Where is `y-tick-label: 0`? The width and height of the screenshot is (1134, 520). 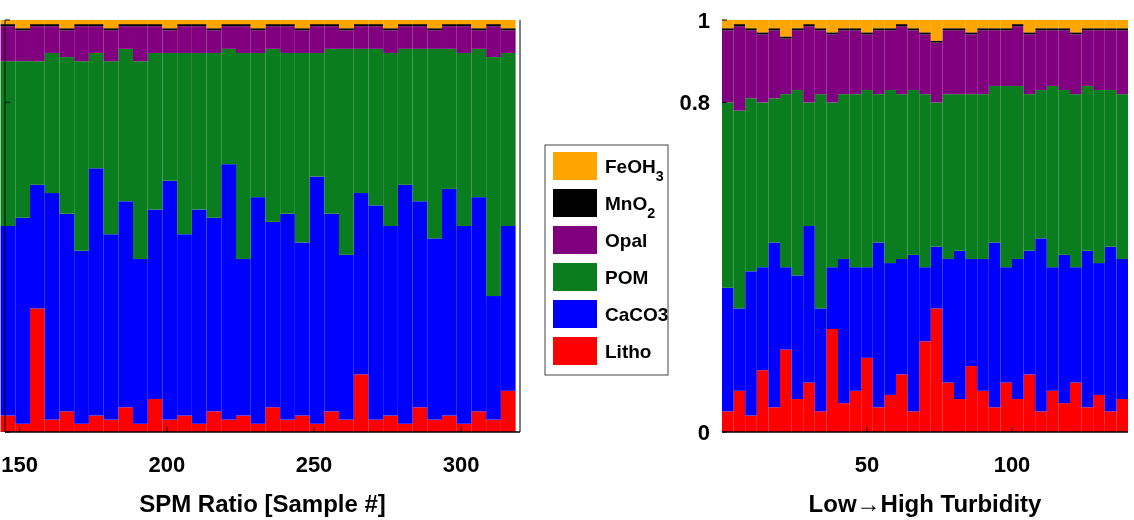
y-tick-label: 0 is located at coordinates (703, 432).